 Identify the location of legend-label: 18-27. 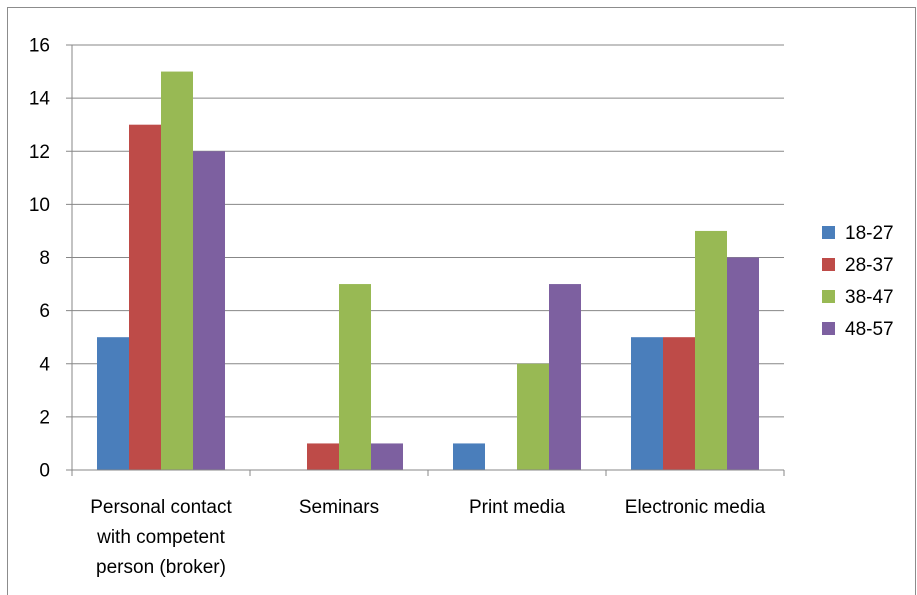
(869, 233).